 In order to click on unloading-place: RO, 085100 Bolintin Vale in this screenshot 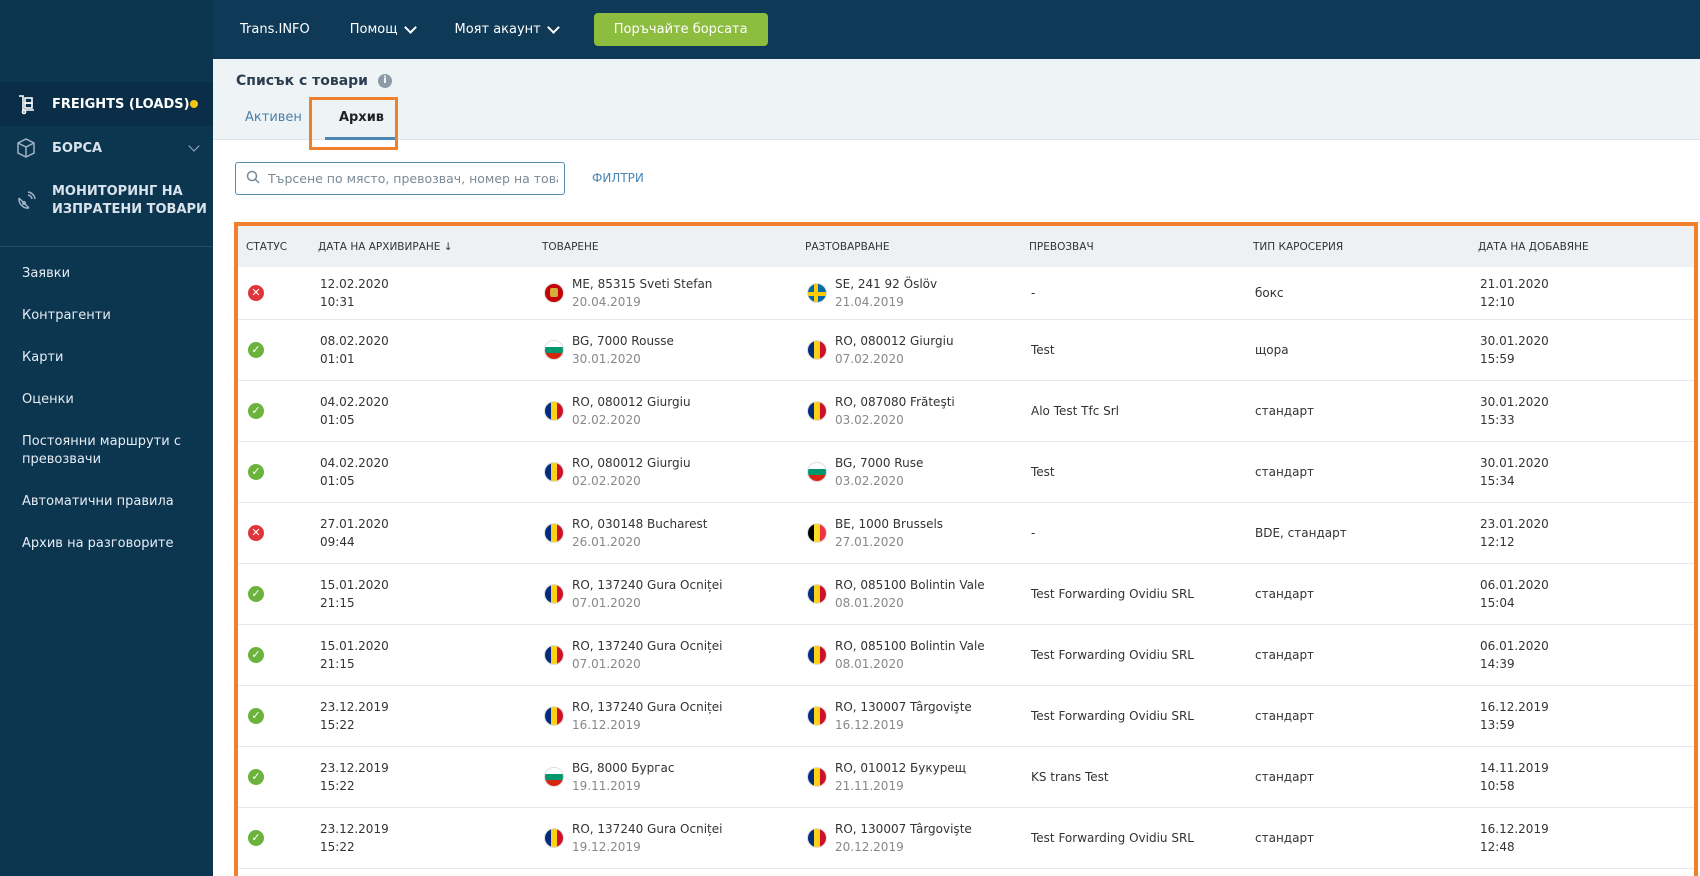, I will do `click(910, 645)`.